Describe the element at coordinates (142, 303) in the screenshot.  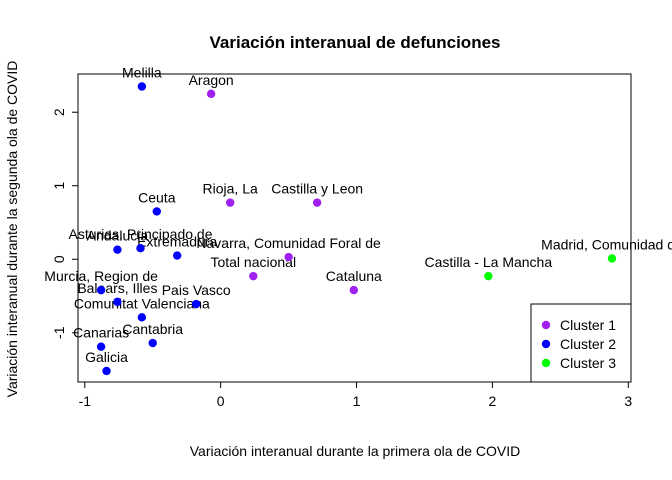
I see `point-label: Comunitat Valenciana` at that location.